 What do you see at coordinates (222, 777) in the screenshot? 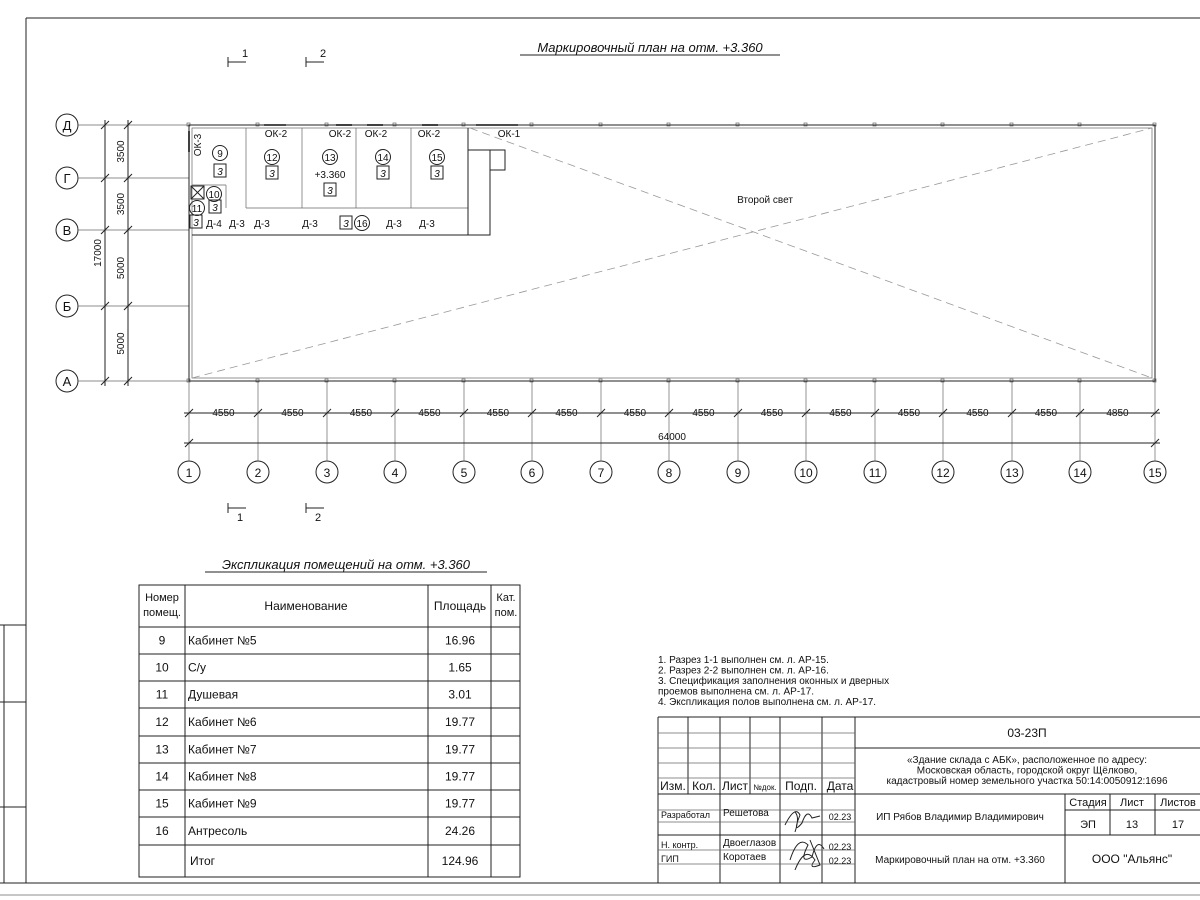
I see `row-name: Кабинет №8` at bounding box center [222, 777].